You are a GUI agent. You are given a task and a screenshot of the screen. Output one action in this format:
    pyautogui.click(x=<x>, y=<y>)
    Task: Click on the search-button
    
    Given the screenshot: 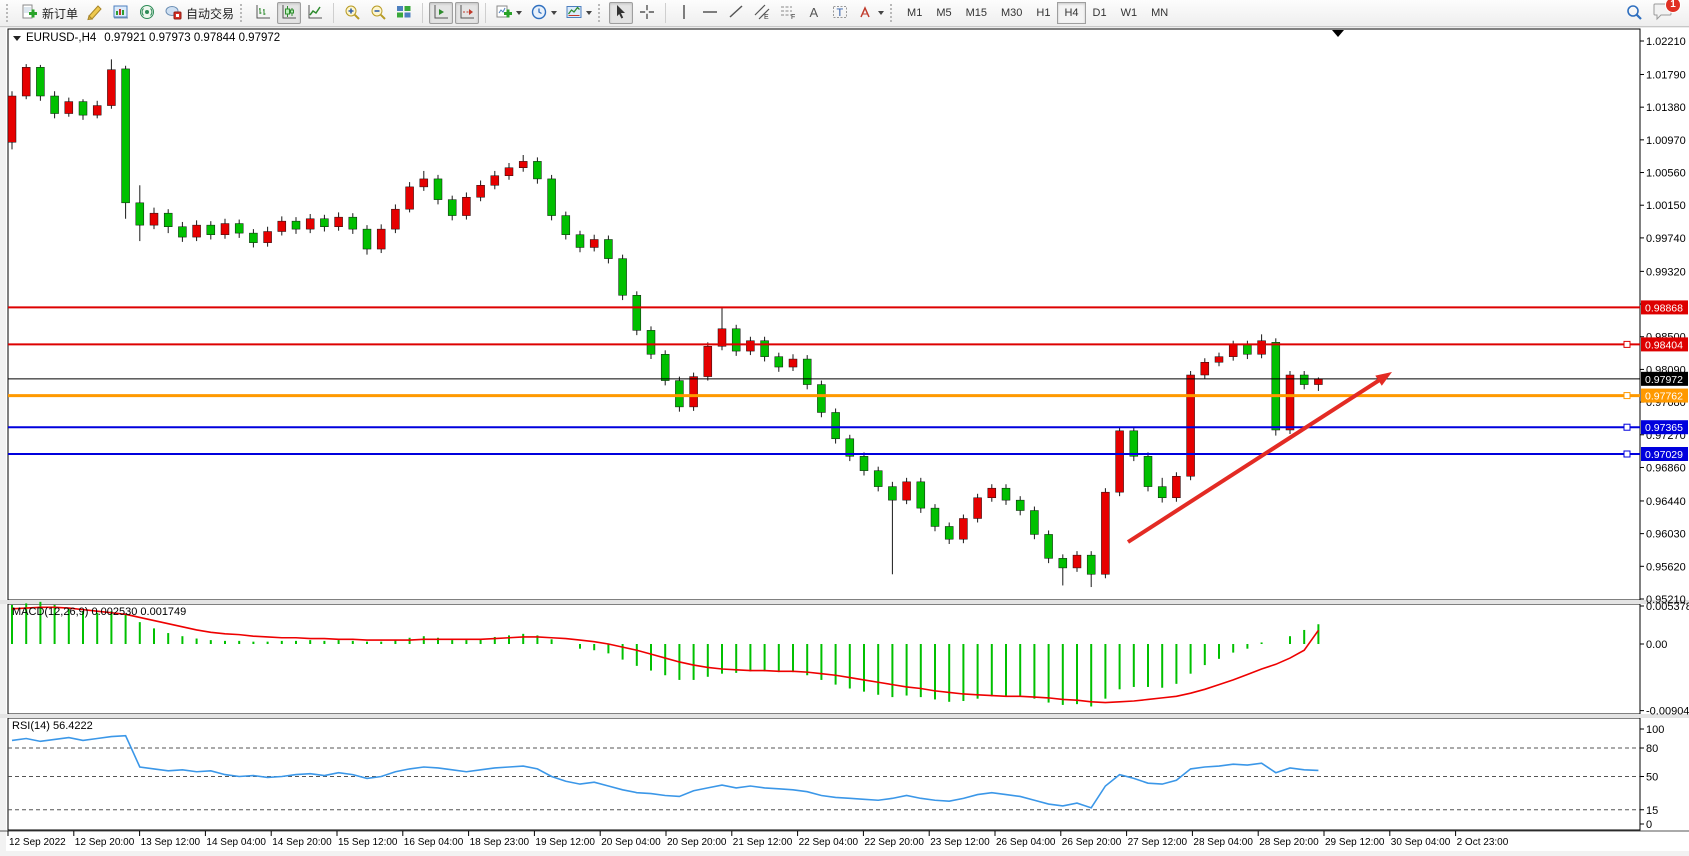 What is the action you would take?
    pyautogui.click(x=1634, y=13)
    